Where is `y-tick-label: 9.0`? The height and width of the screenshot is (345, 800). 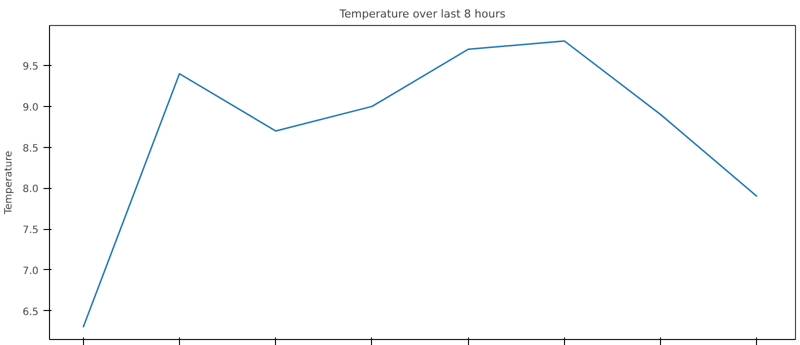
y-tick-label: 9.0 is located at coordinates (30, 108).